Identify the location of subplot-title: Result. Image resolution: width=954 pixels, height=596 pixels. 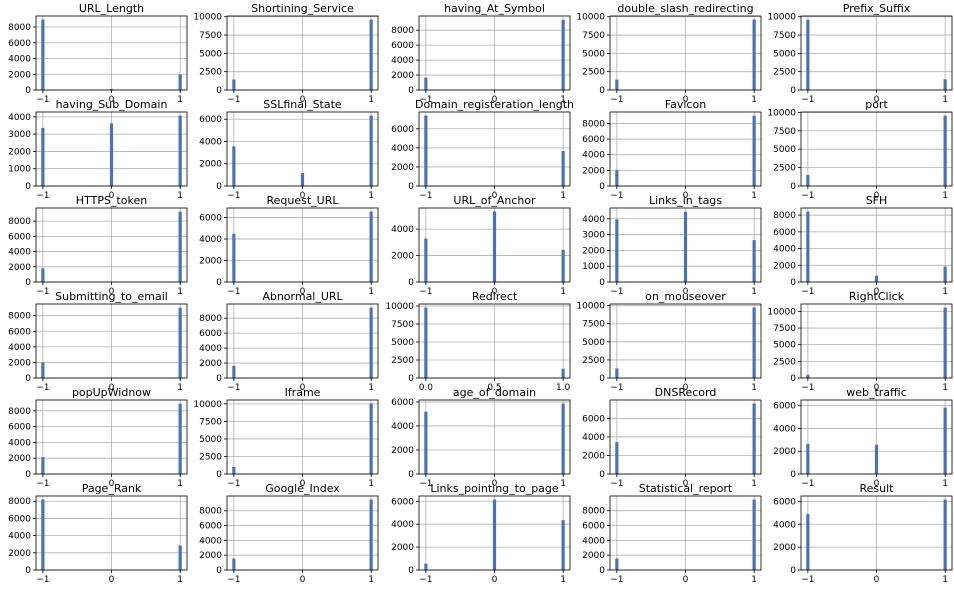
(877, 488).